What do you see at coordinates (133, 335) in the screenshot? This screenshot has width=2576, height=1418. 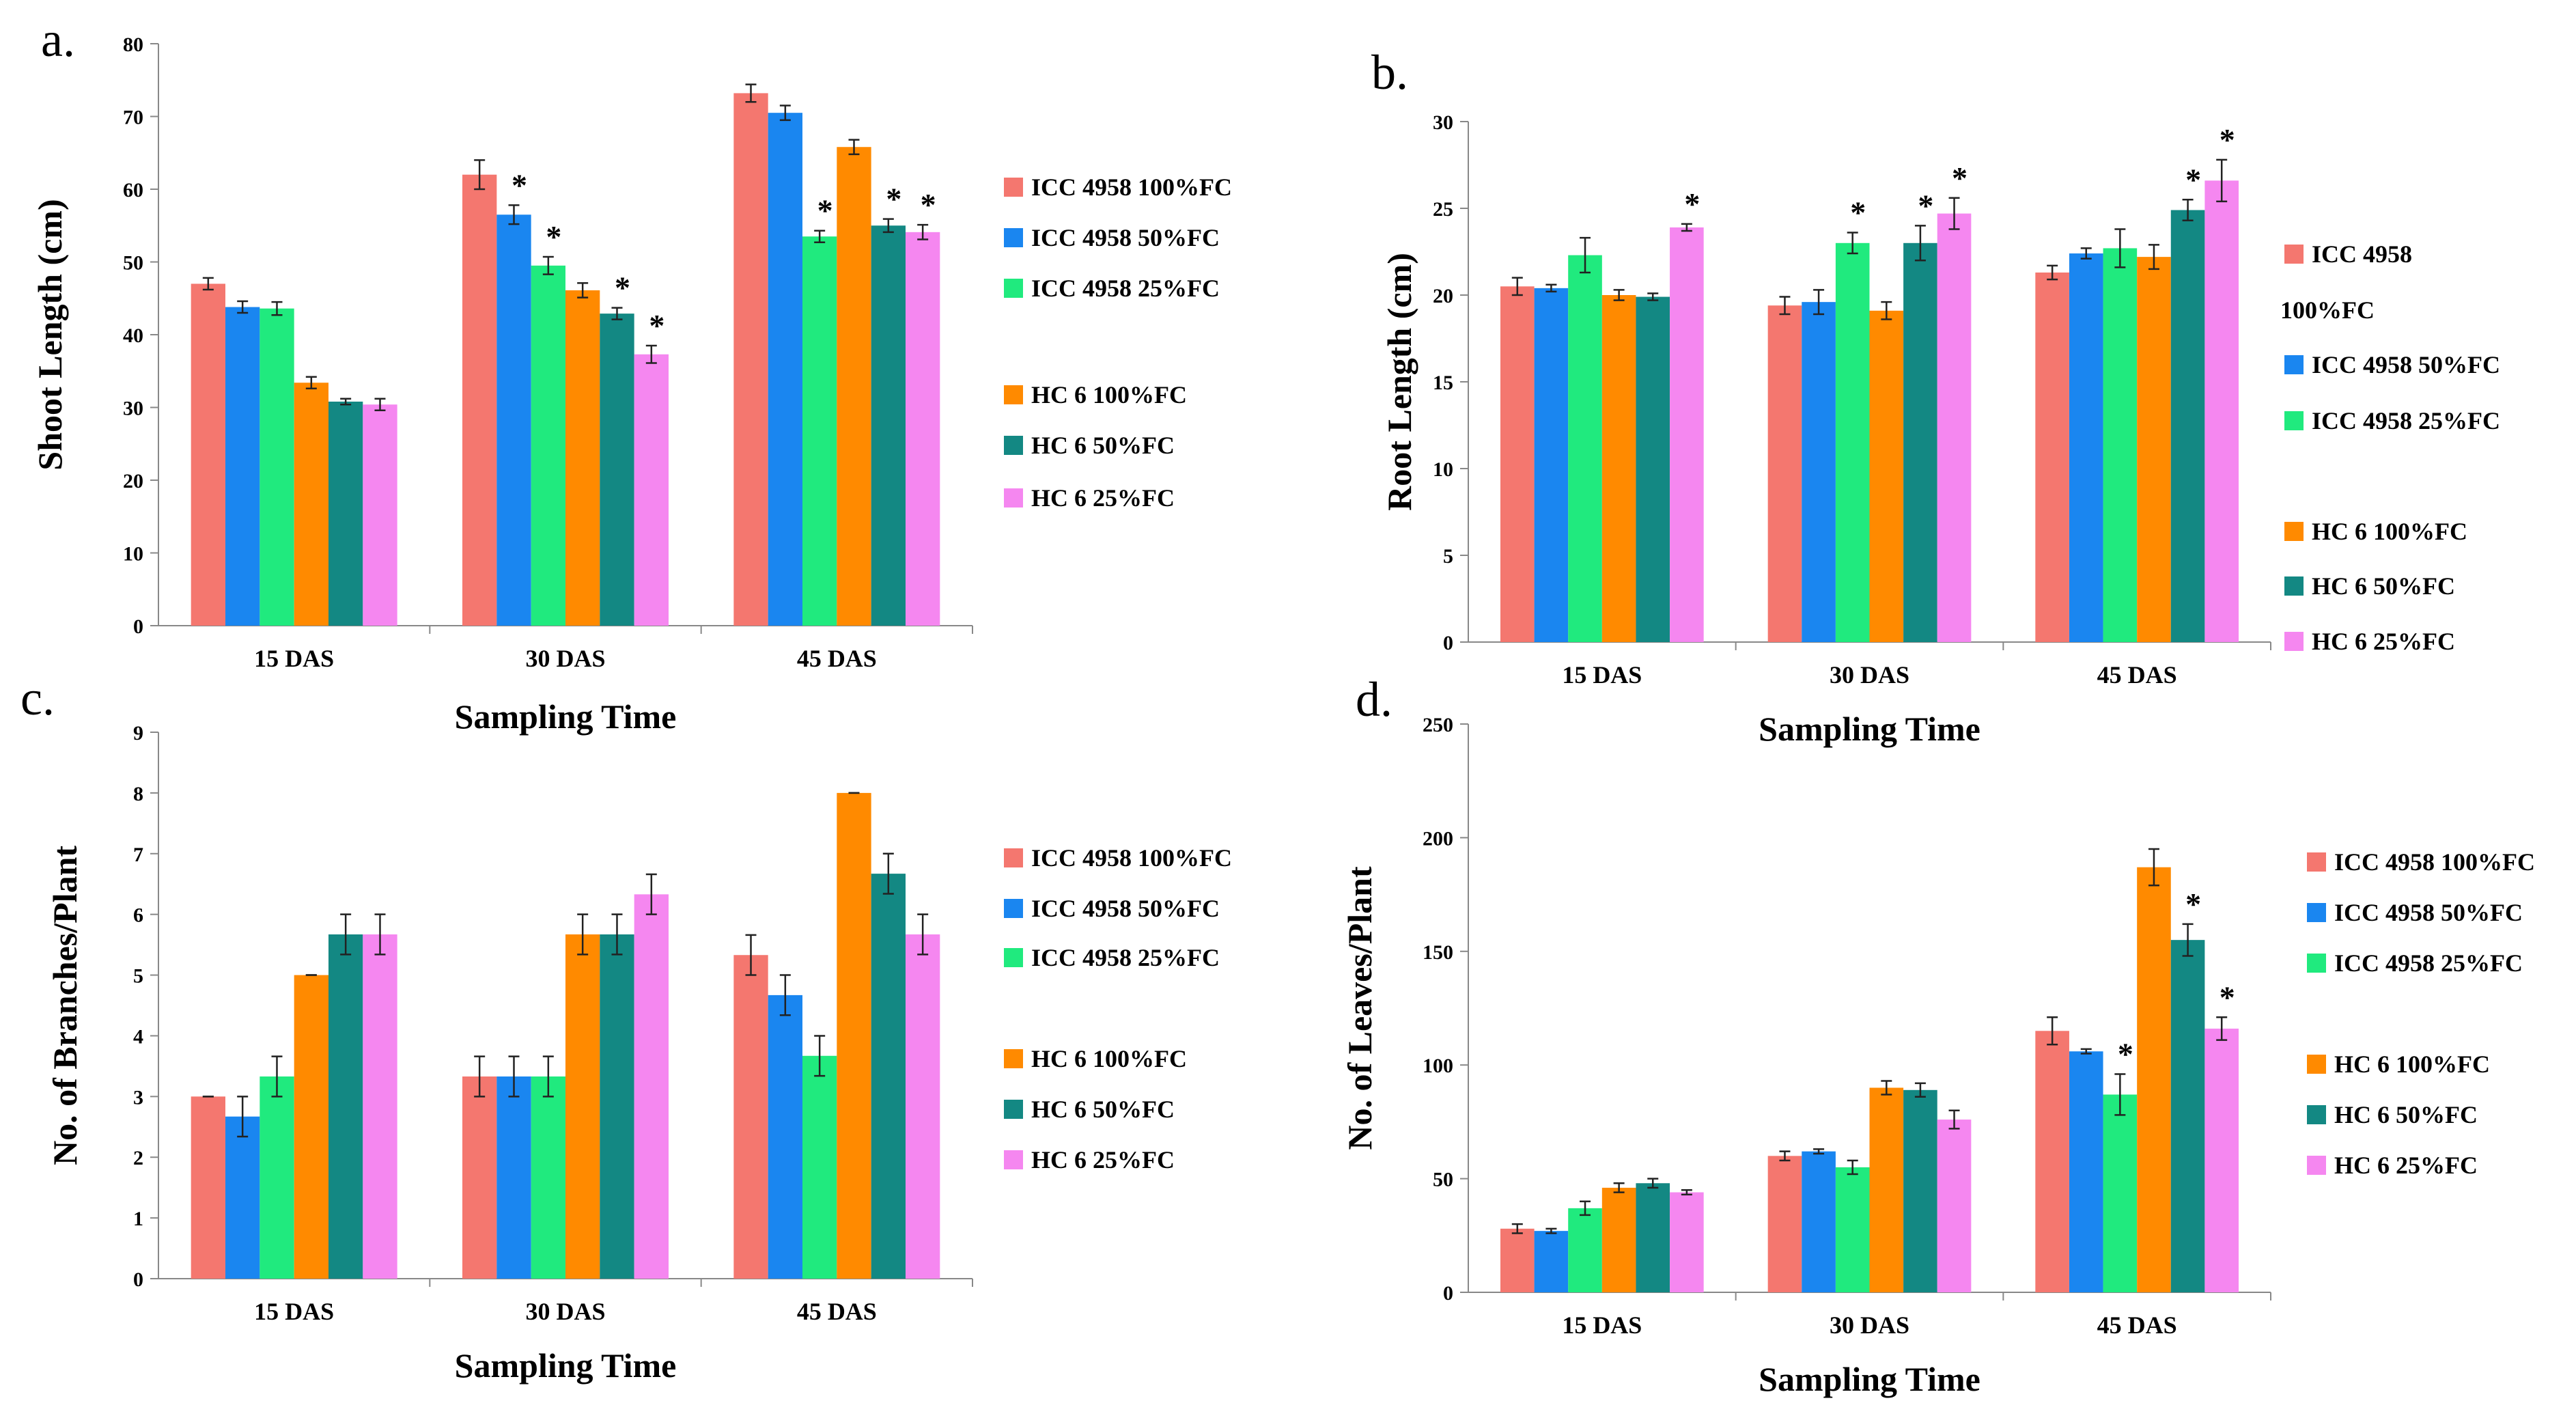 I see `y-tick-label: 40` at bounding box center [133, 335].